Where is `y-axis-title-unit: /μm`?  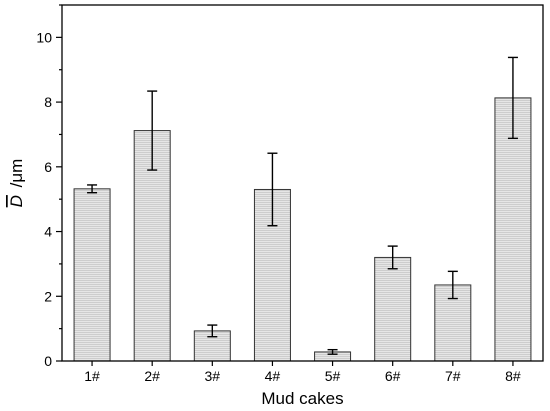
y-axis-title-unit: /μm is located at coordinates (16, 173).